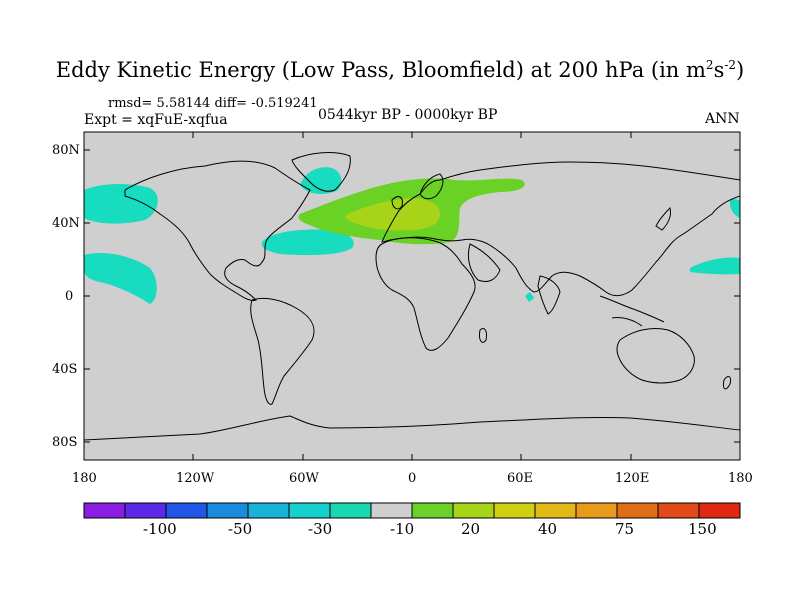 The height and width of the screenshot is (600, 800). I want to click on colorbar-label-40: 40, so click(548, 529).